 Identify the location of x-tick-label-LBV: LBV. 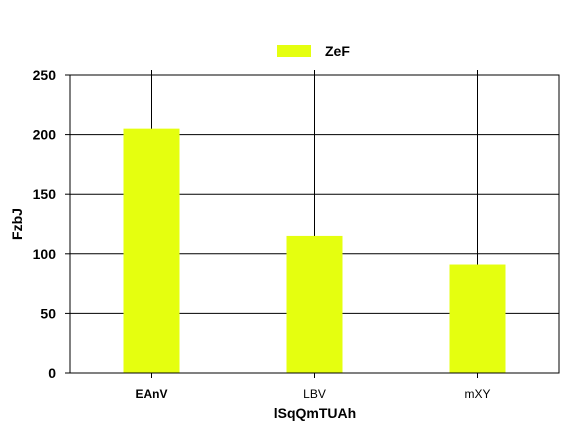
(314, 394).